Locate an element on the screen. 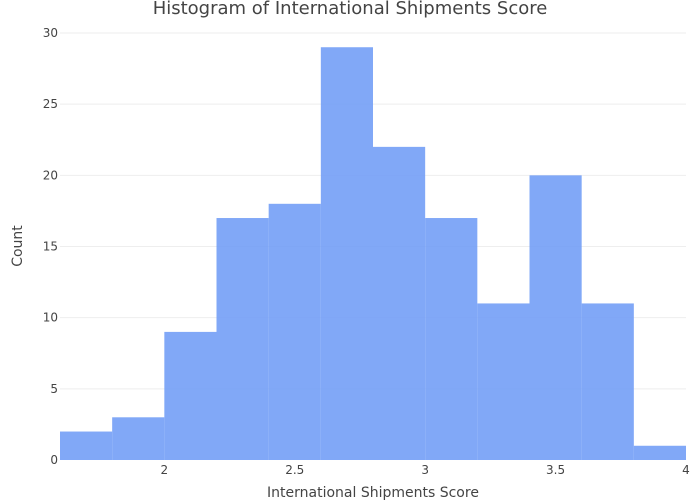 Image resolution: width=700 pixels, height=500 pixels. y-tick-label: 30 is located at coordinates (50, 33).